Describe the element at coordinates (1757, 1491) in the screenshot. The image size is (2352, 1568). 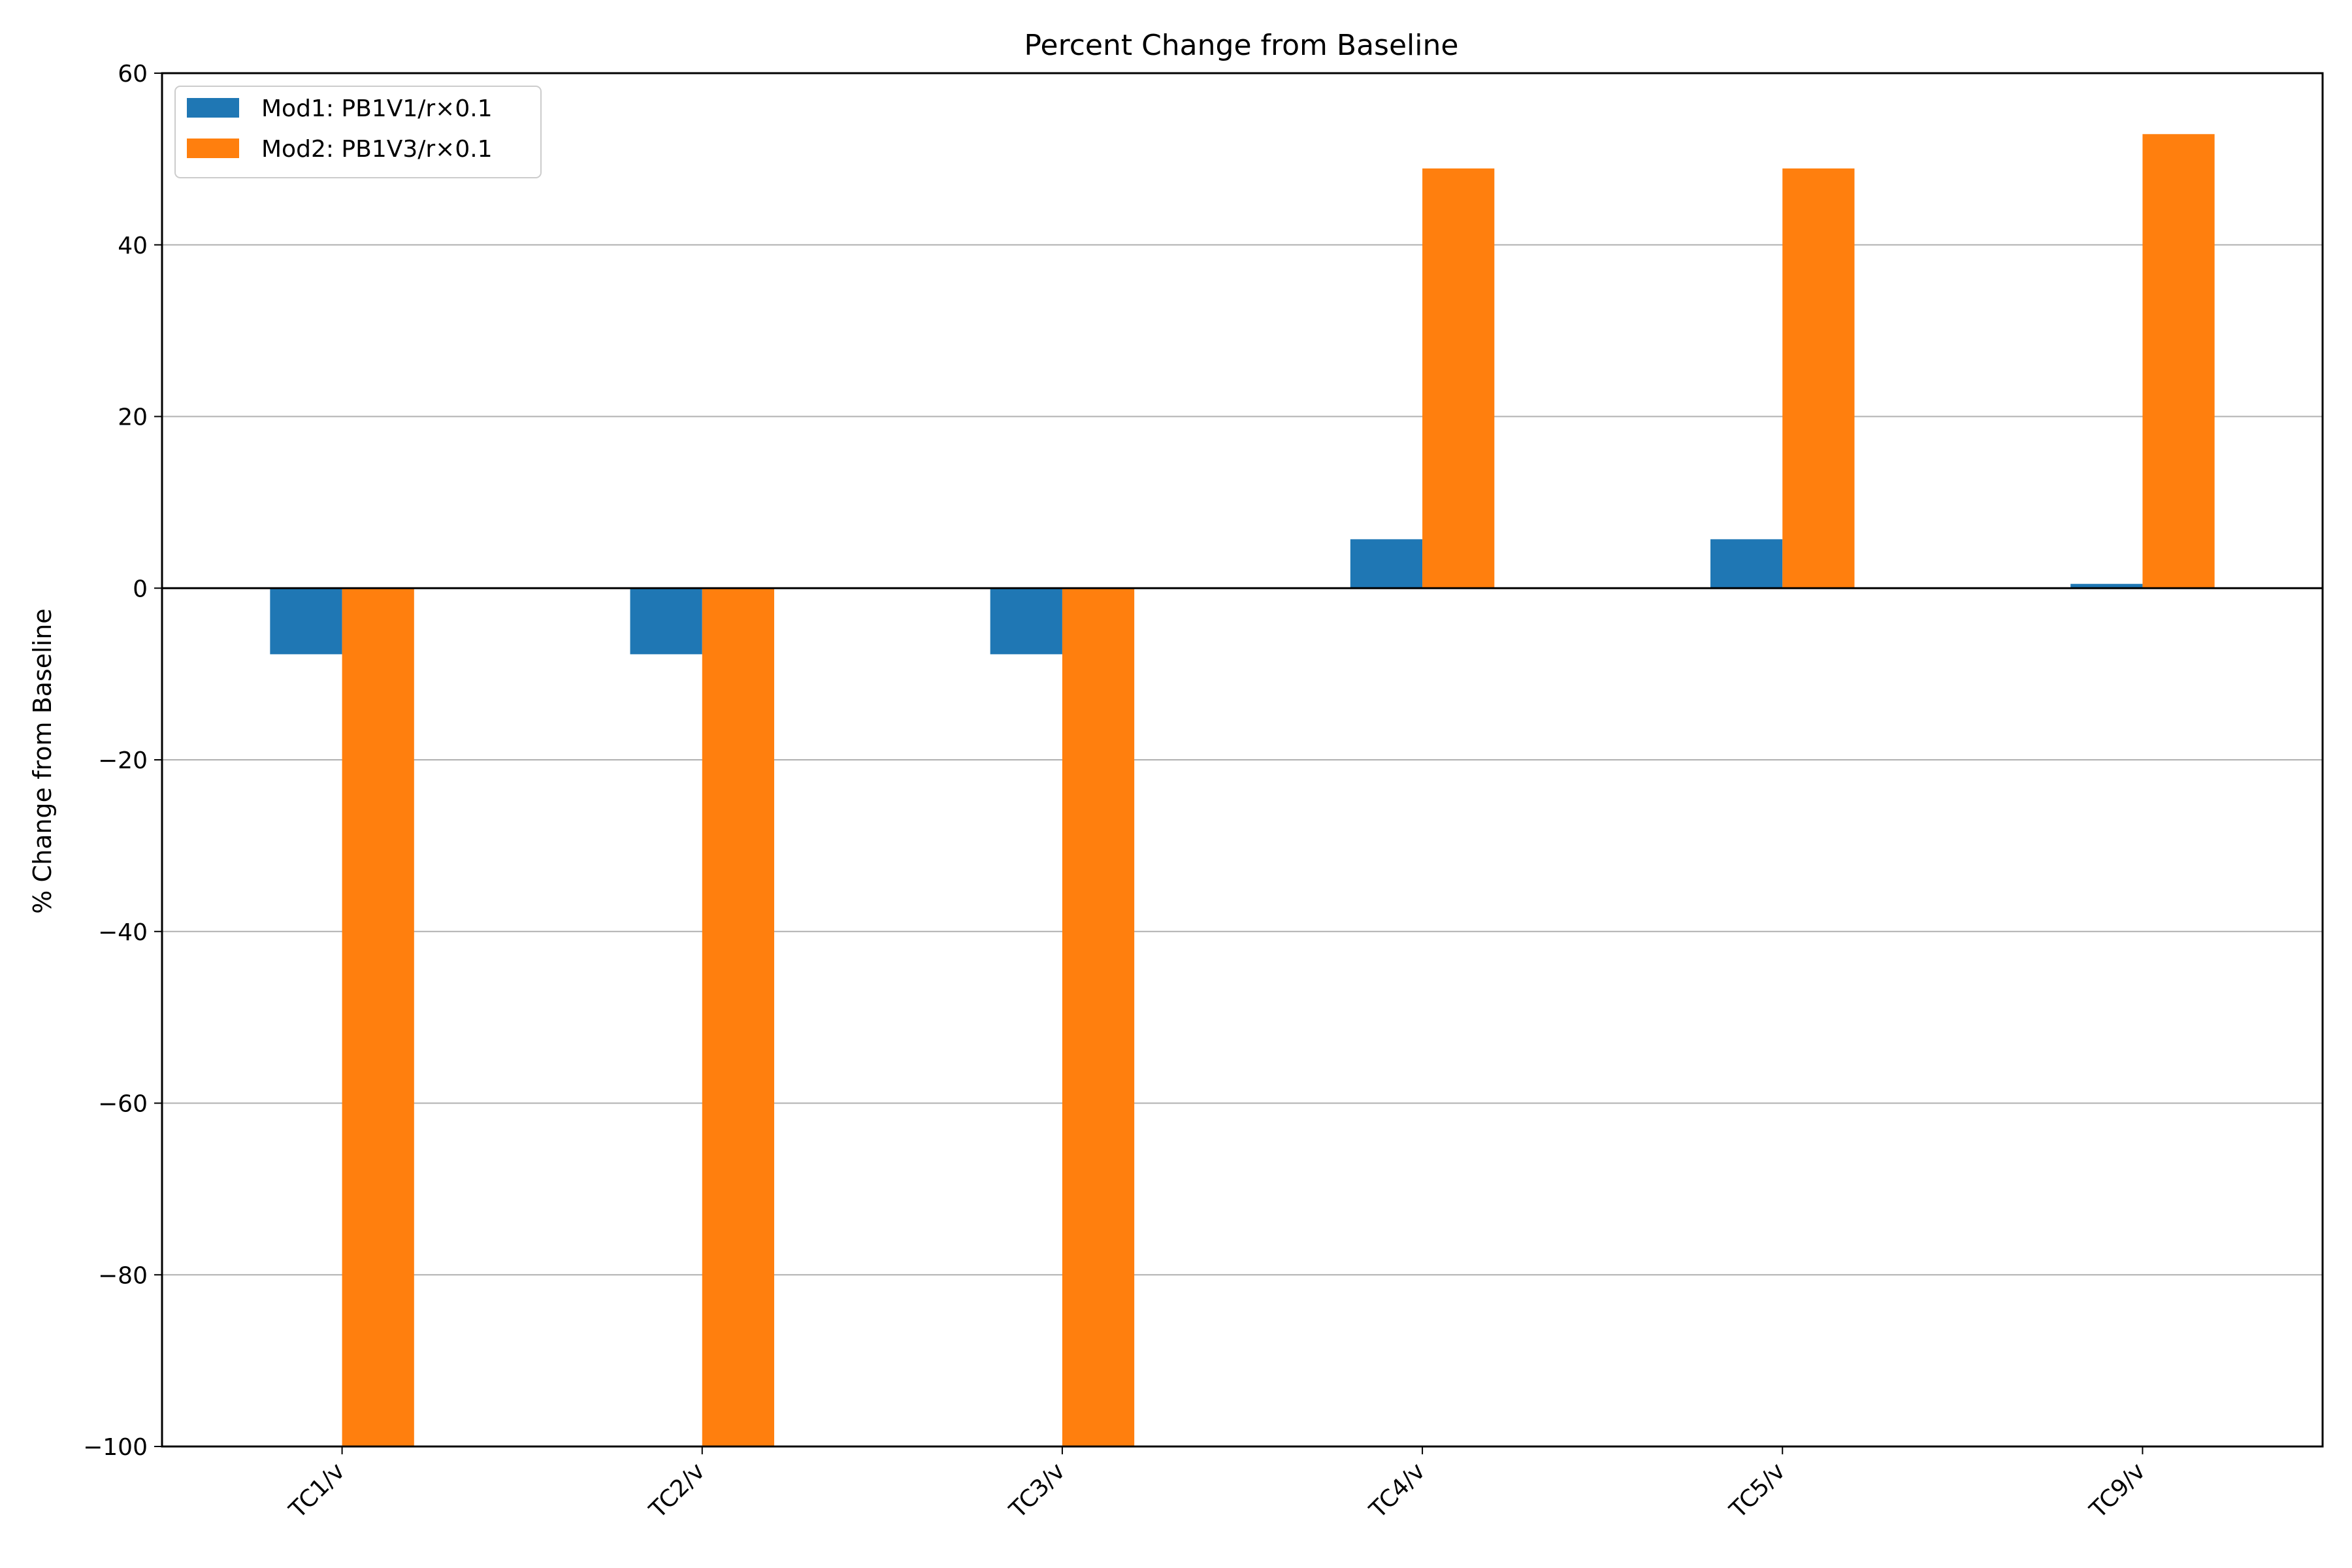
I see `x-tick-label: TC5/v` at that location.